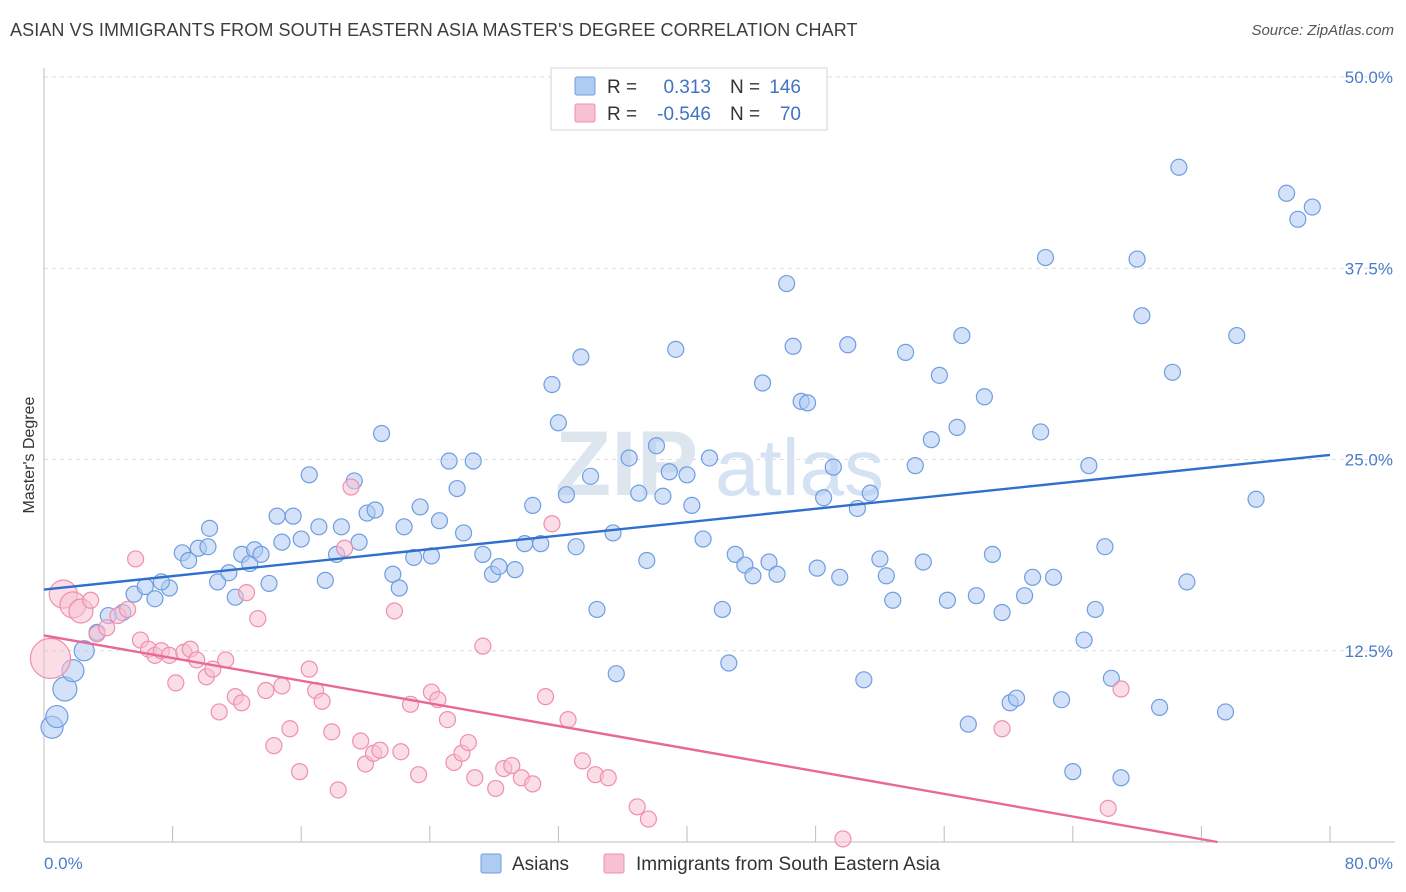  Describe the element at coordinates (1369, 364) in the screenshot. I see `y-tick-labels: 12.5% 25.0% 37.5% 50.0%` at that location.